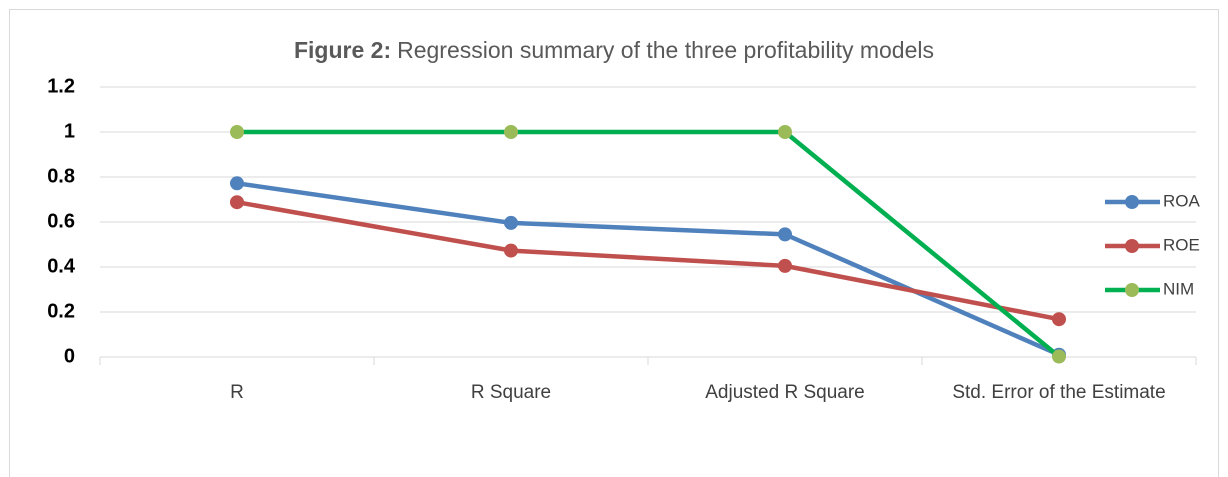 The image size is (1228, 477). Describe the element at coordinates (785, 392) in the screenshot. I see `x-tick-label: Adjusted R Square` at that location.